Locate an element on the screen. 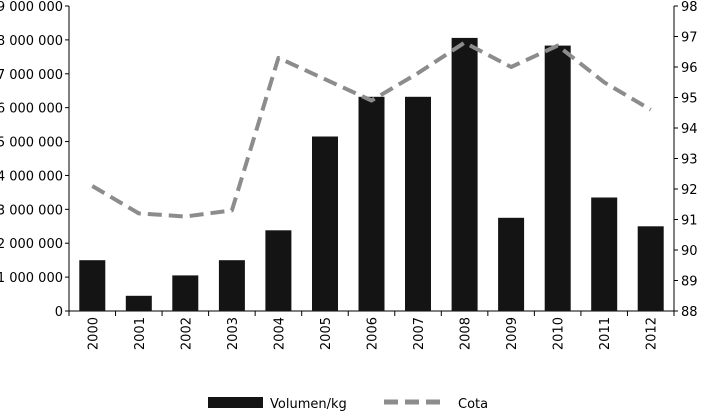  right-axis-ticks: 88 89 90 91 92 93 94 95 96 97 98 is located at coordinates (686, 160).